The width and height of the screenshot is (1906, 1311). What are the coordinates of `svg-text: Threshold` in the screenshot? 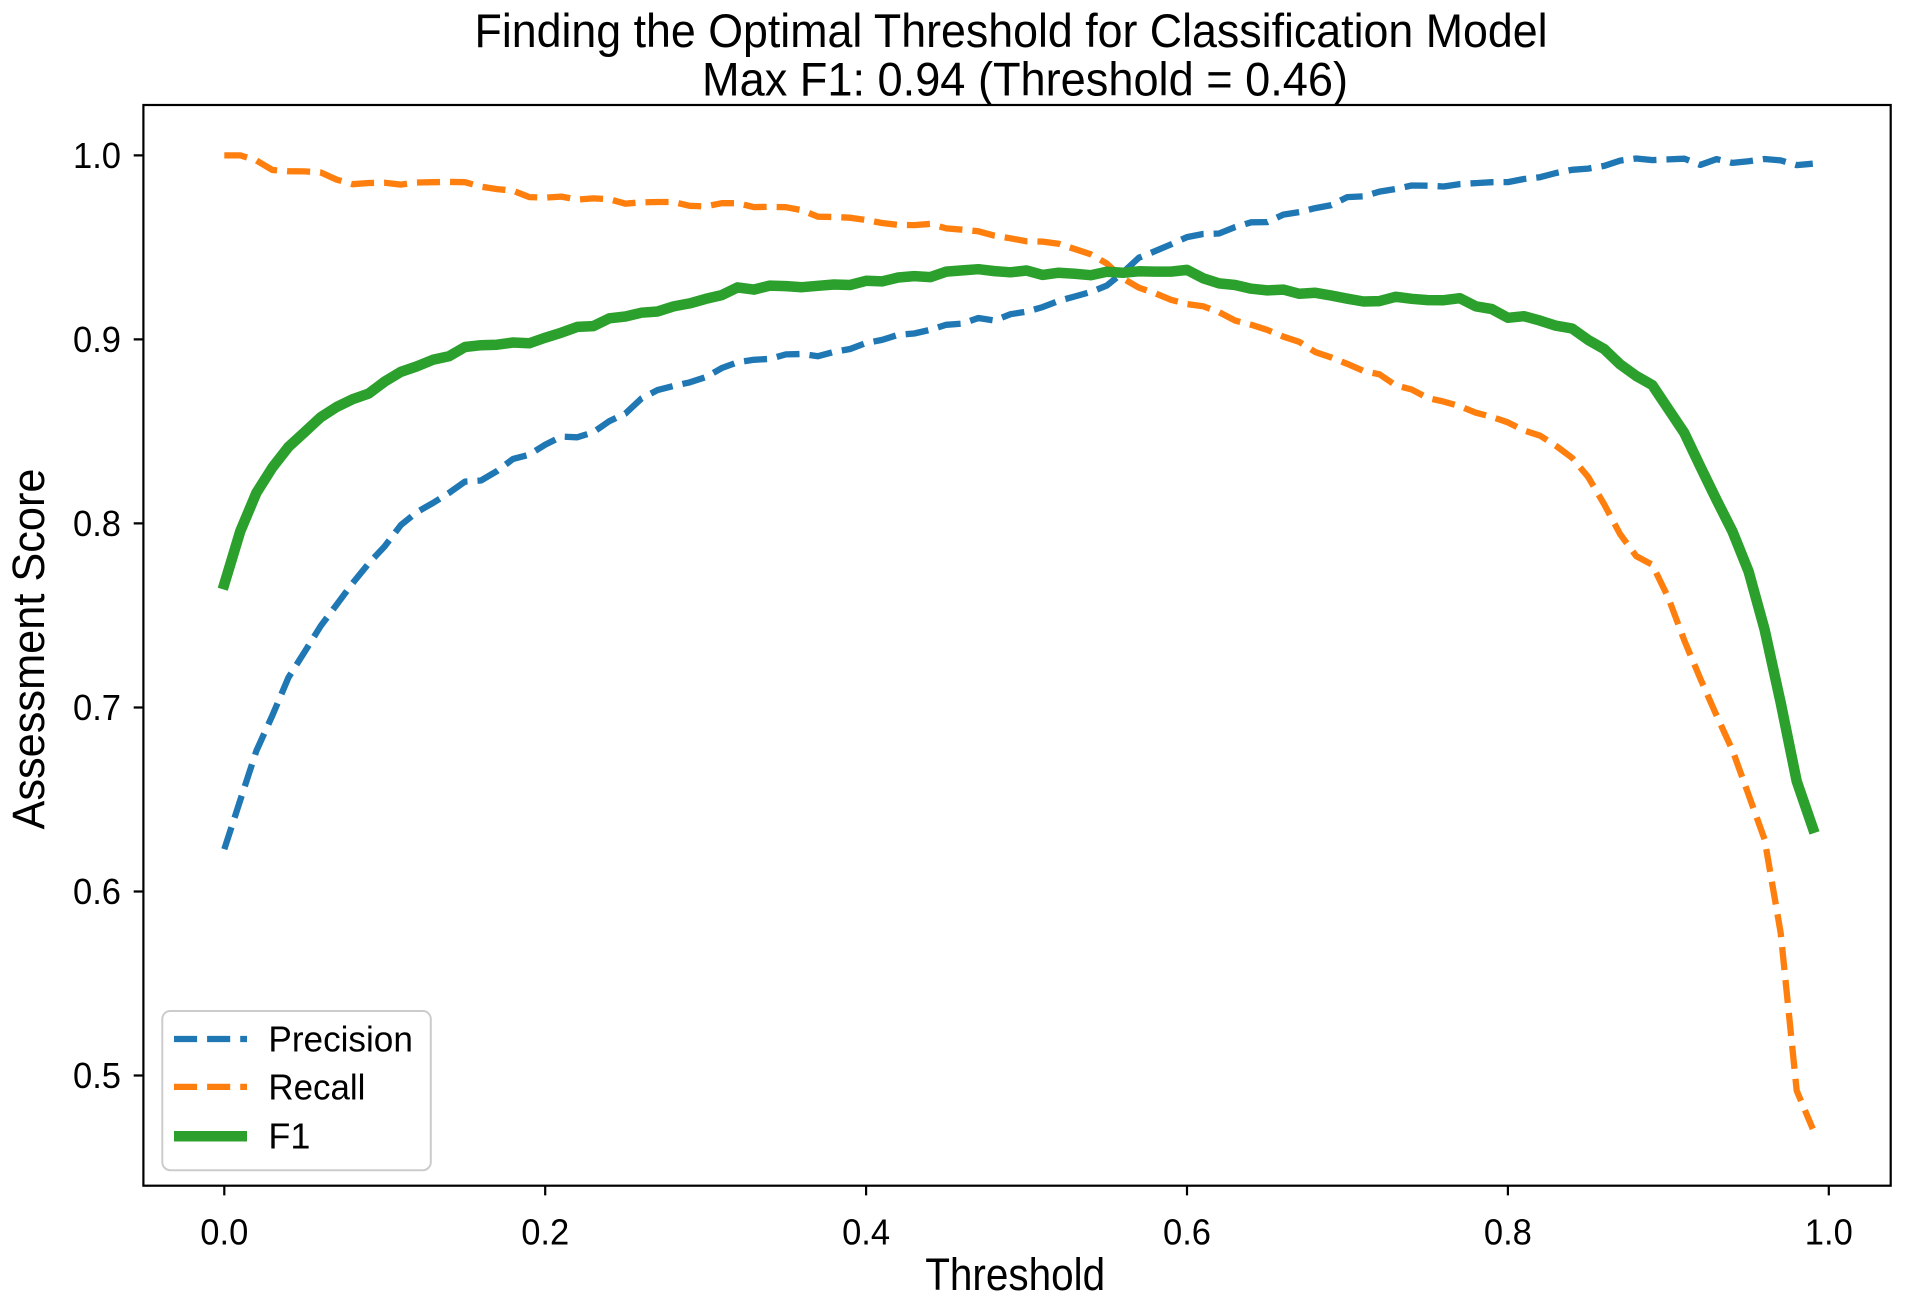 It's located at (1015, 1274).